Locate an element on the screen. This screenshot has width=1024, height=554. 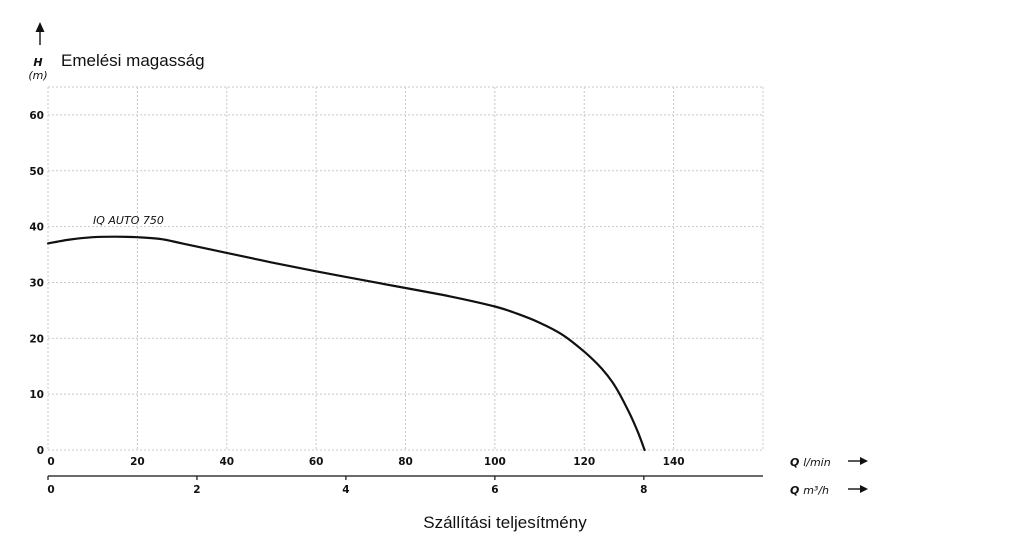
x-tick-label-lmin: 80 is located at coordinates (405, 462).